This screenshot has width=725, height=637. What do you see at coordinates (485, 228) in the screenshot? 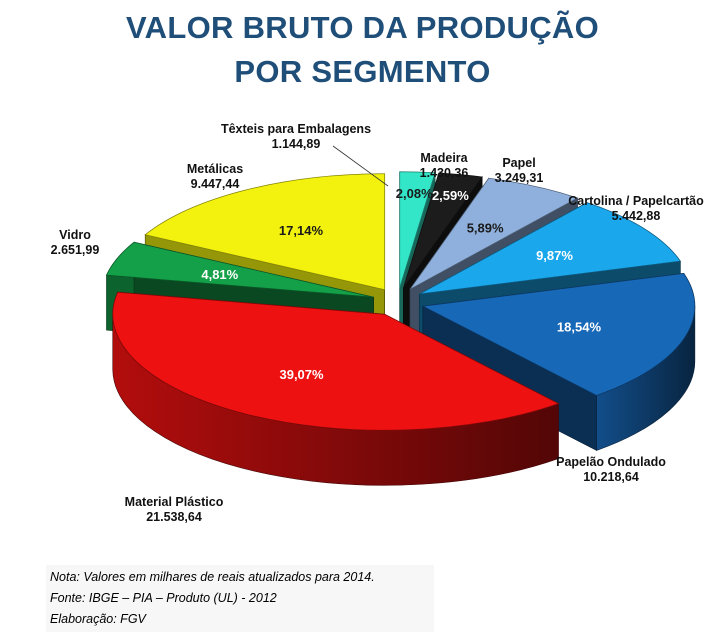
I see `slice-percent-label: 5,89%` at bounding box center [485, 228].